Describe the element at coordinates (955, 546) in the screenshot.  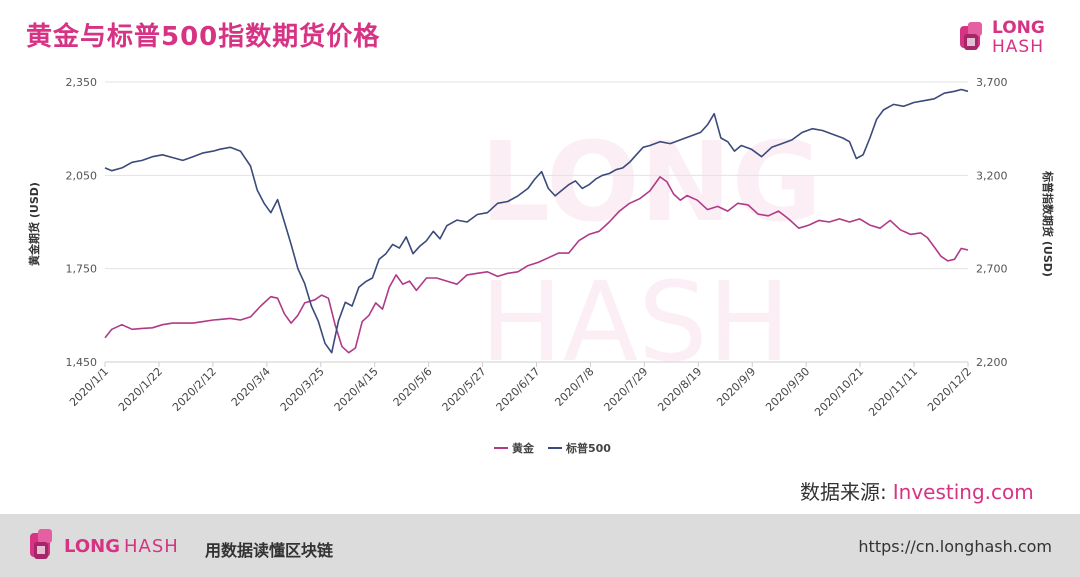
I see `footer-url: https://cn.longhash.com` at that location.